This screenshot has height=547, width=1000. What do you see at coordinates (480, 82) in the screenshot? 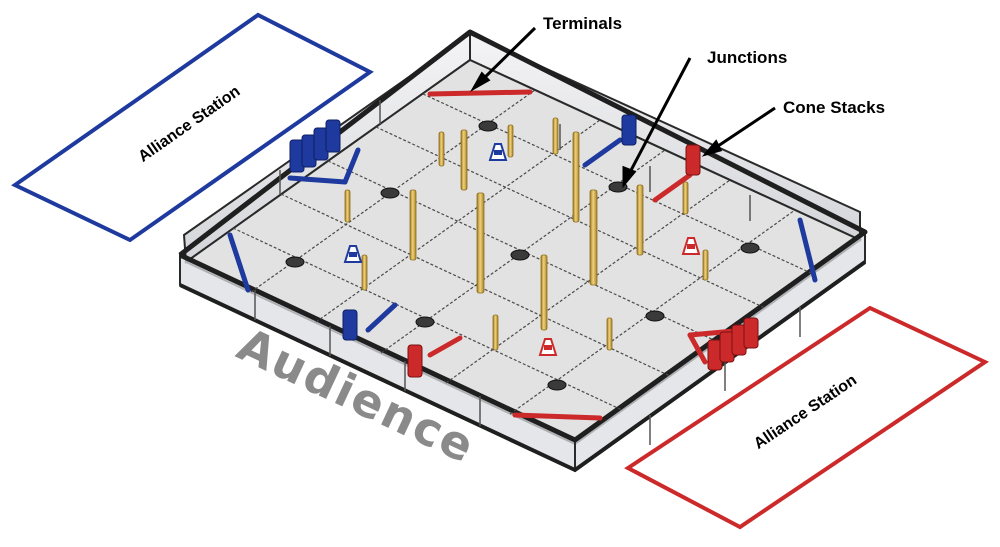
I see `terminals-arrow-head` at bounding box center [480, 82].